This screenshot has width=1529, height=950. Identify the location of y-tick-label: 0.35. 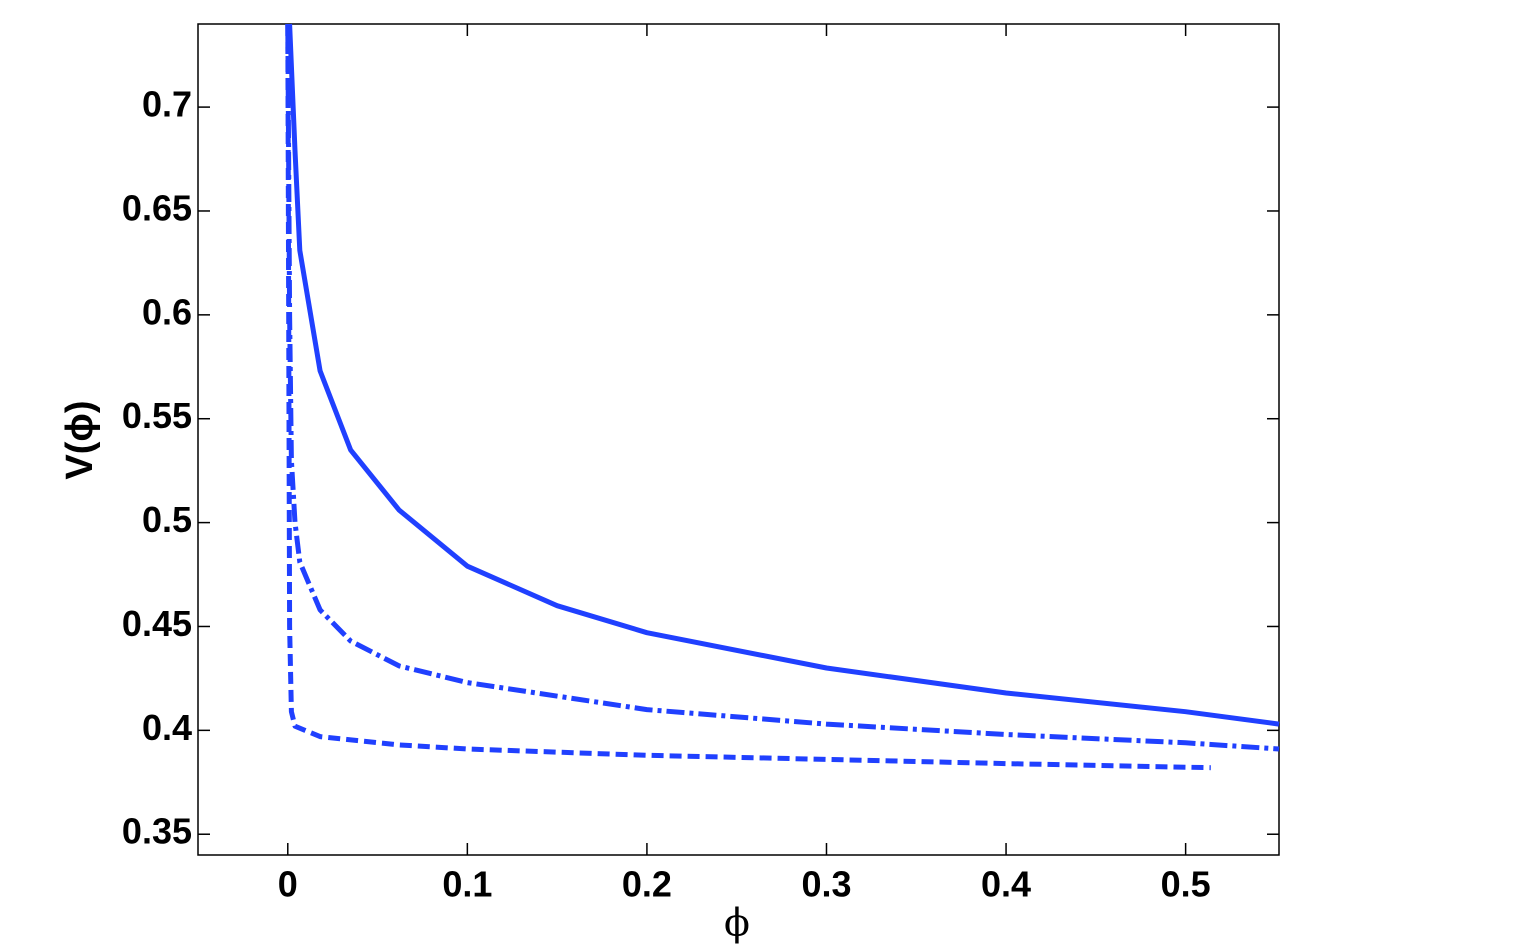
(157, 831).